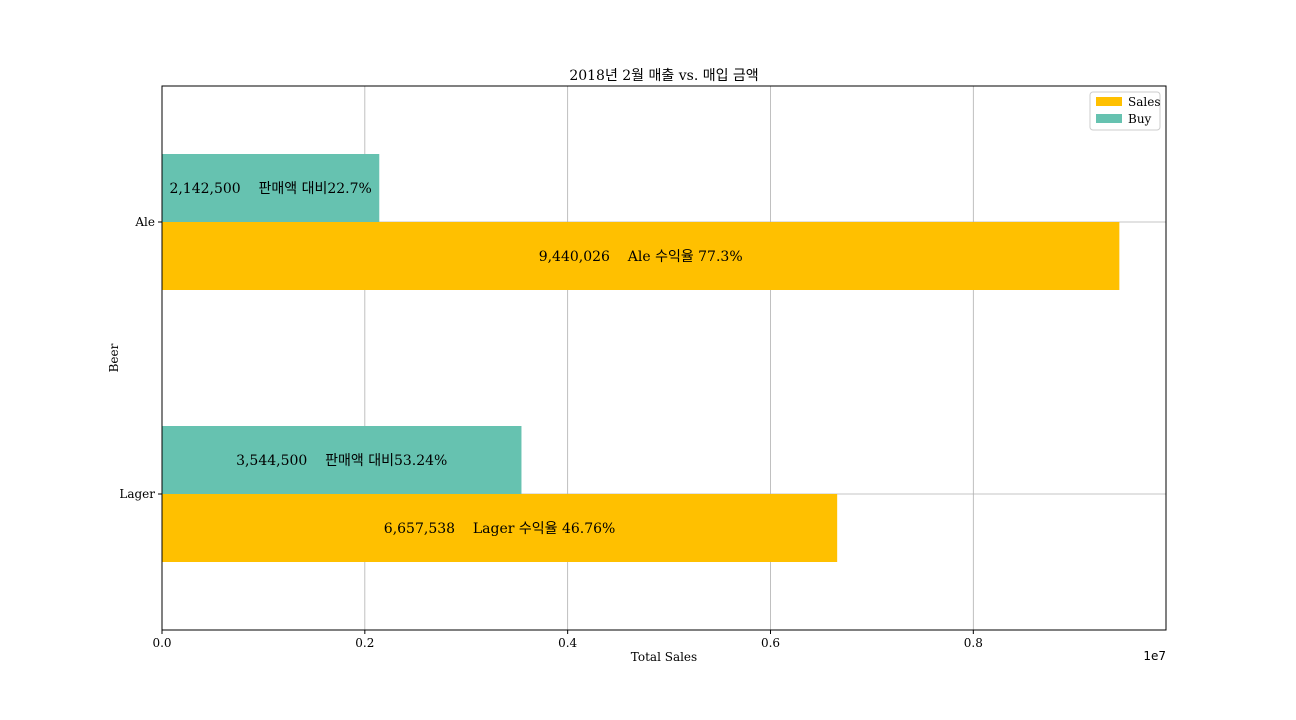 The image size is (1296, 720). What do you see at coordinates (664, 657) in the screenshot?
I see `x-axis-label: Total Sales` at bounding box center [664, 657].